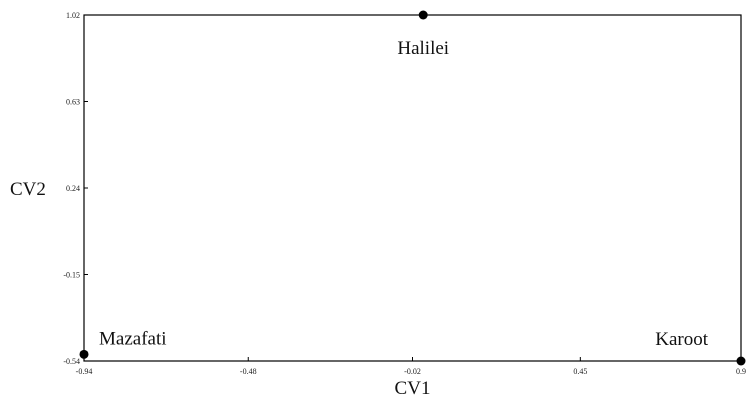  Describe the element at coordinates (84, 371) in the screenshot. I see `x-tick-label: -0.94` at that location.